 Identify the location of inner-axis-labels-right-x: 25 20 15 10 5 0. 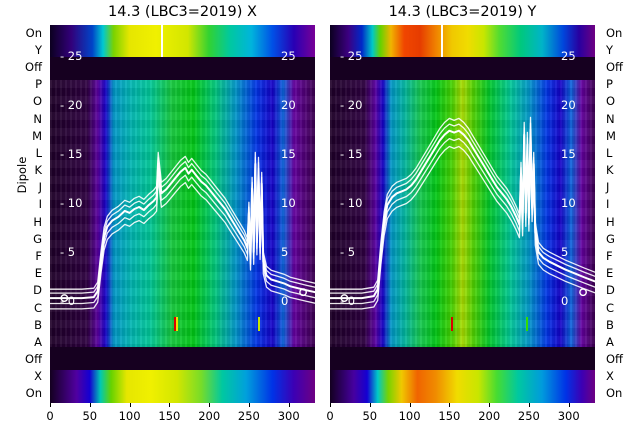
(298, 214).